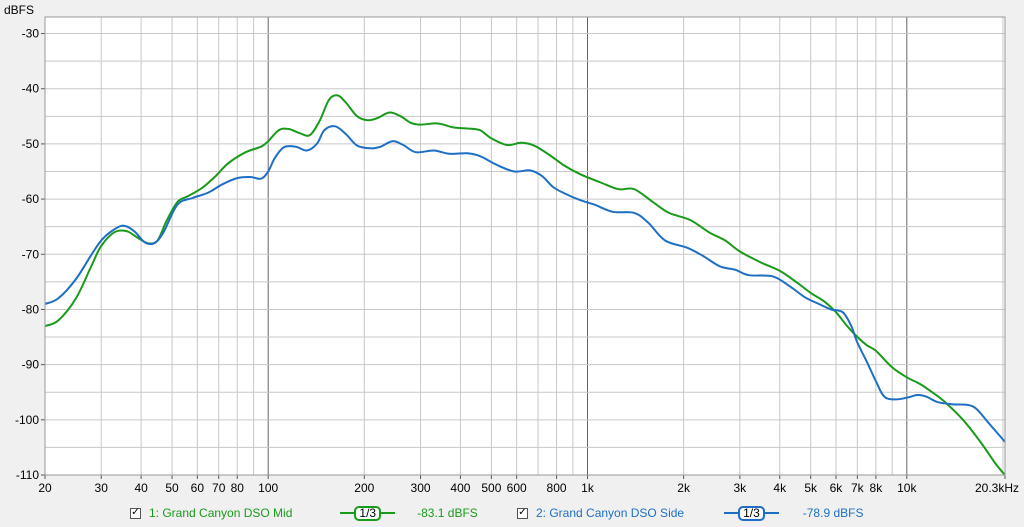 Image resolution: width=1024 pixels, height=527 pixels. Describe the element at coordinates (858, 488) in the screenshot. I see `x-tick-label: 7k` at that location.